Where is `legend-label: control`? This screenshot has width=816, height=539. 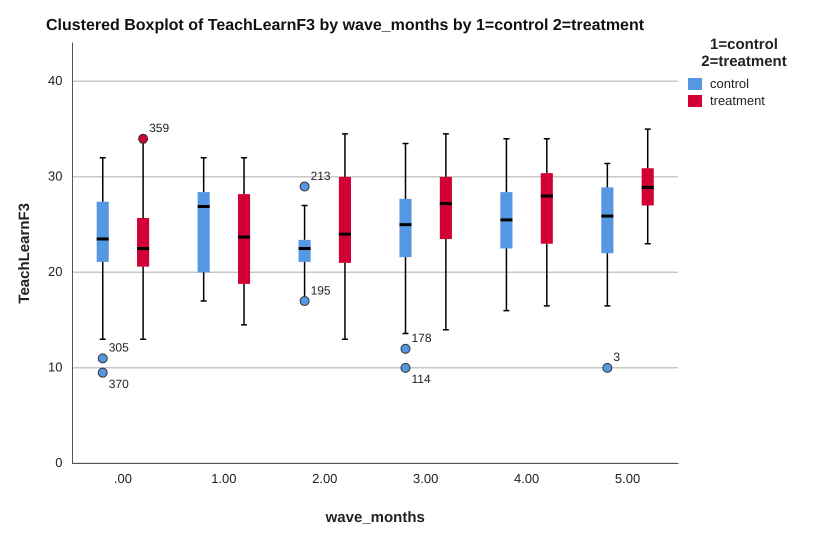
legend-label: control is located at coordinates (730, 83).